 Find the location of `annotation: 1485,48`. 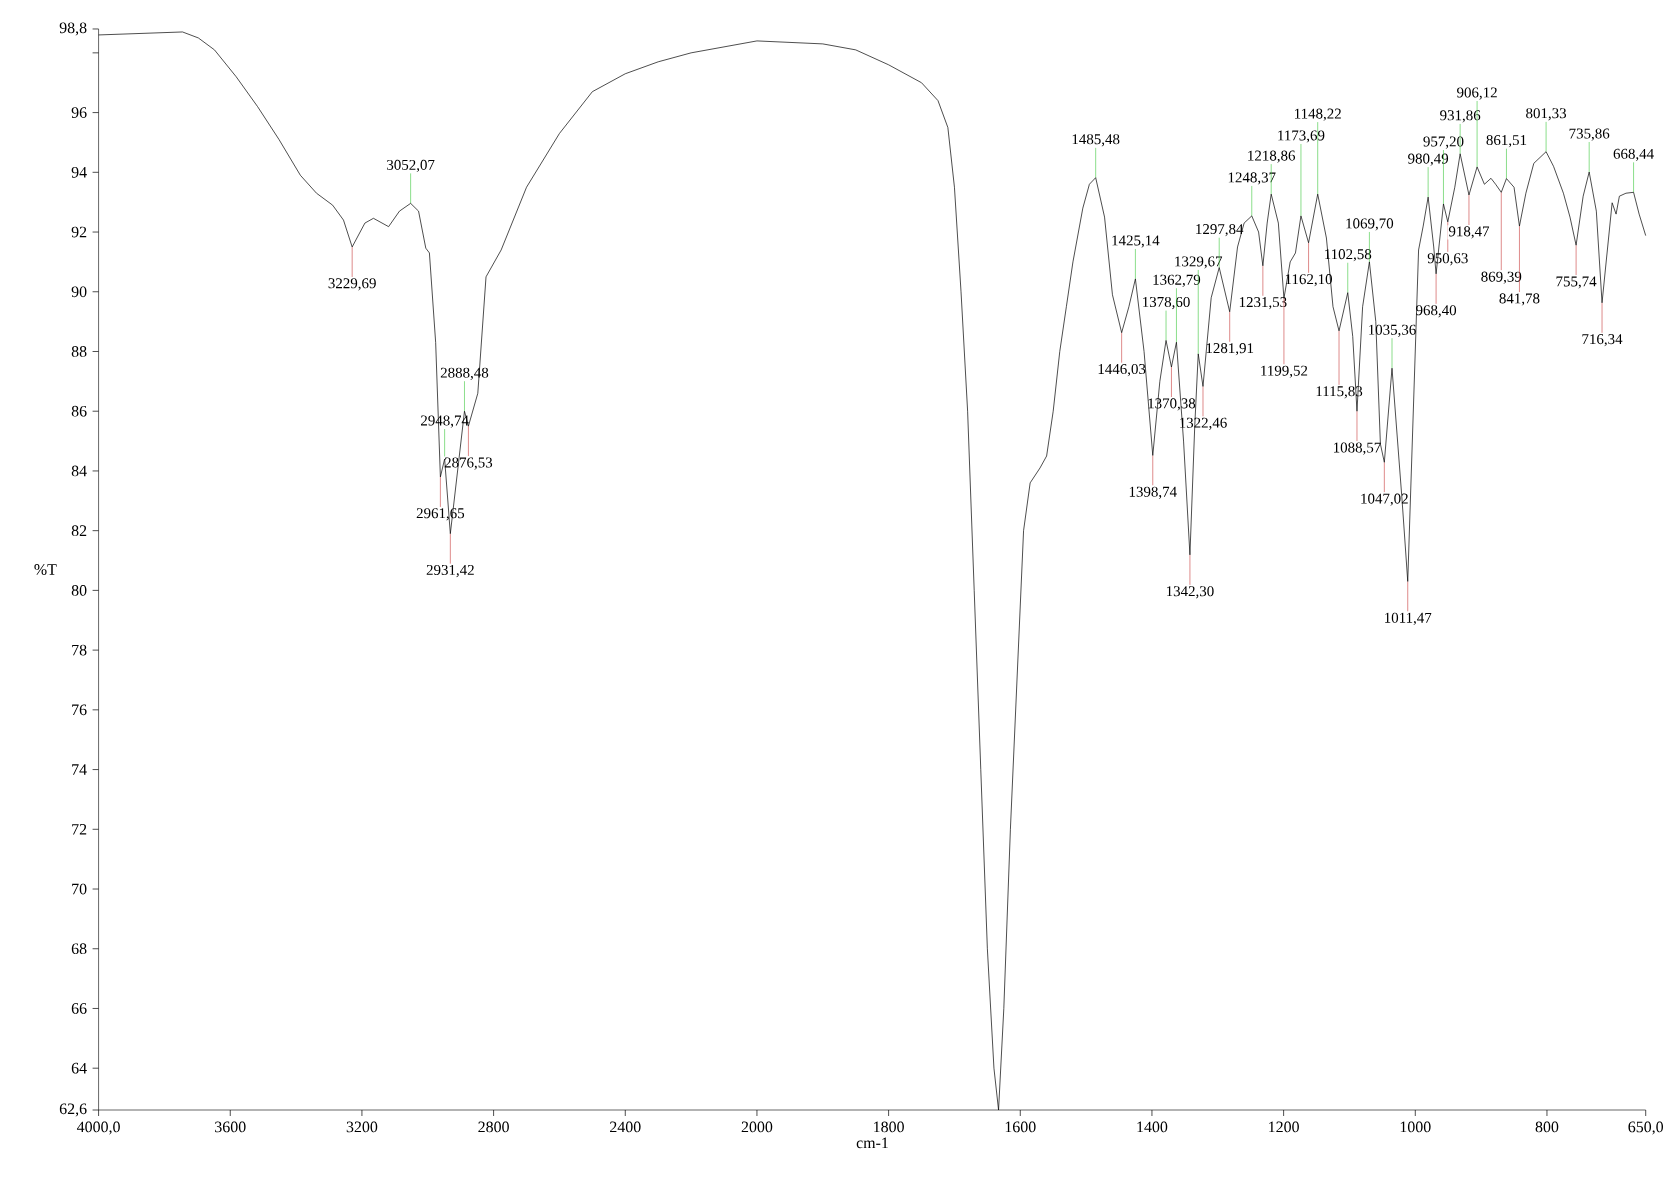

annotation: 1485,48 is located at coordinates (1096, 140).